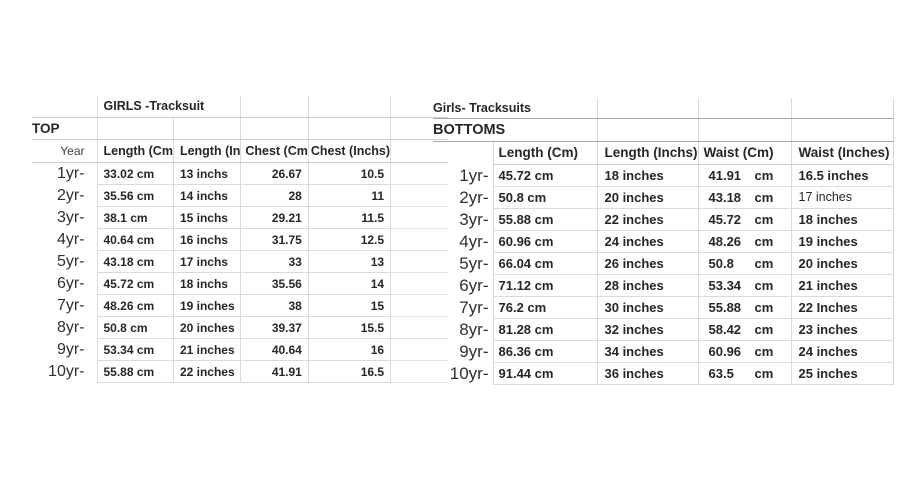 This screenshot has width=900, height=477. I want to click on waist-cm-cell: 58.42 cm, so click(744, 329).